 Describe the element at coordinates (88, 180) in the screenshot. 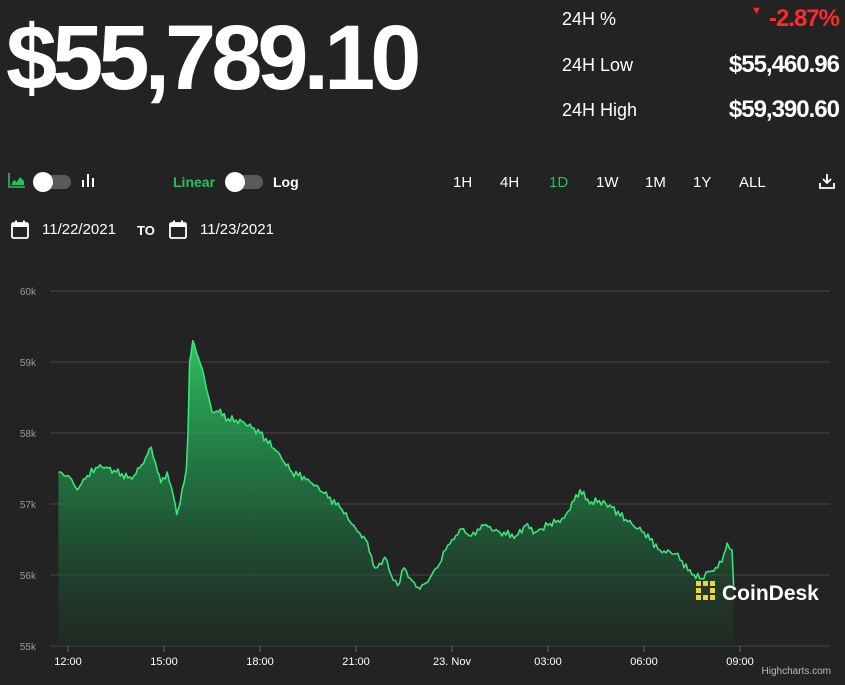

I see `bar-chart-icon` at that location.